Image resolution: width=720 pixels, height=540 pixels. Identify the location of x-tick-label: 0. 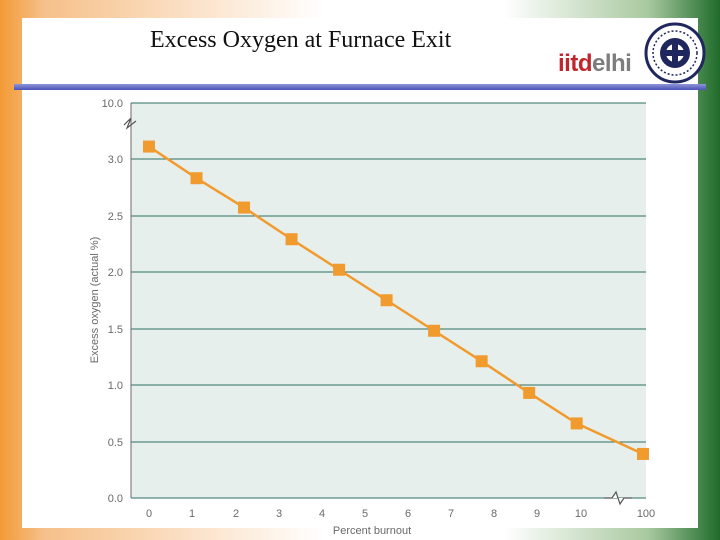
(149, 514).